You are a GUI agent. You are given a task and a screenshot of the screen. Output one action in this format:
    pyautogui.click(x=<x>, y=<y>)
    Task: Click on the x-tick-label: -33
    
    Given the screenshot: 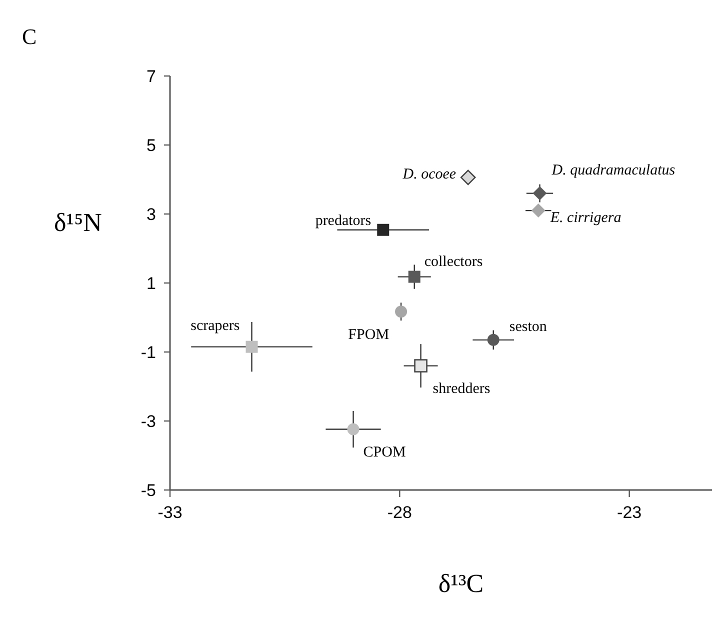 What is the action you would take?
    pyautogui.click(x=170, y=512)
    